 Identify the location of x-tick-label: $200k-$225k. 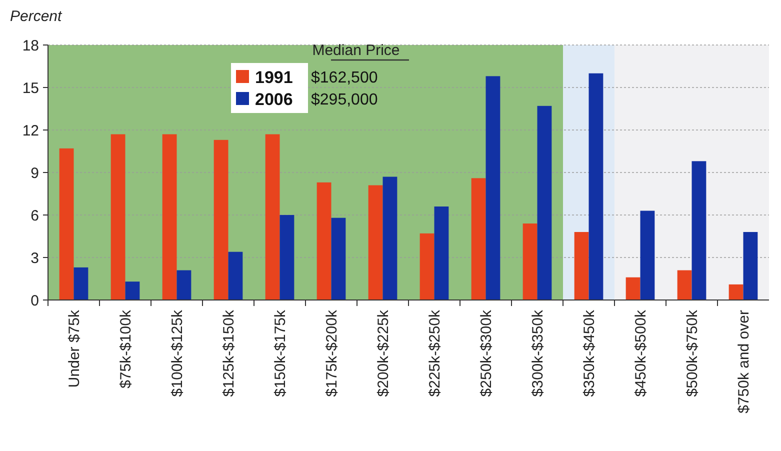
(383, 353).